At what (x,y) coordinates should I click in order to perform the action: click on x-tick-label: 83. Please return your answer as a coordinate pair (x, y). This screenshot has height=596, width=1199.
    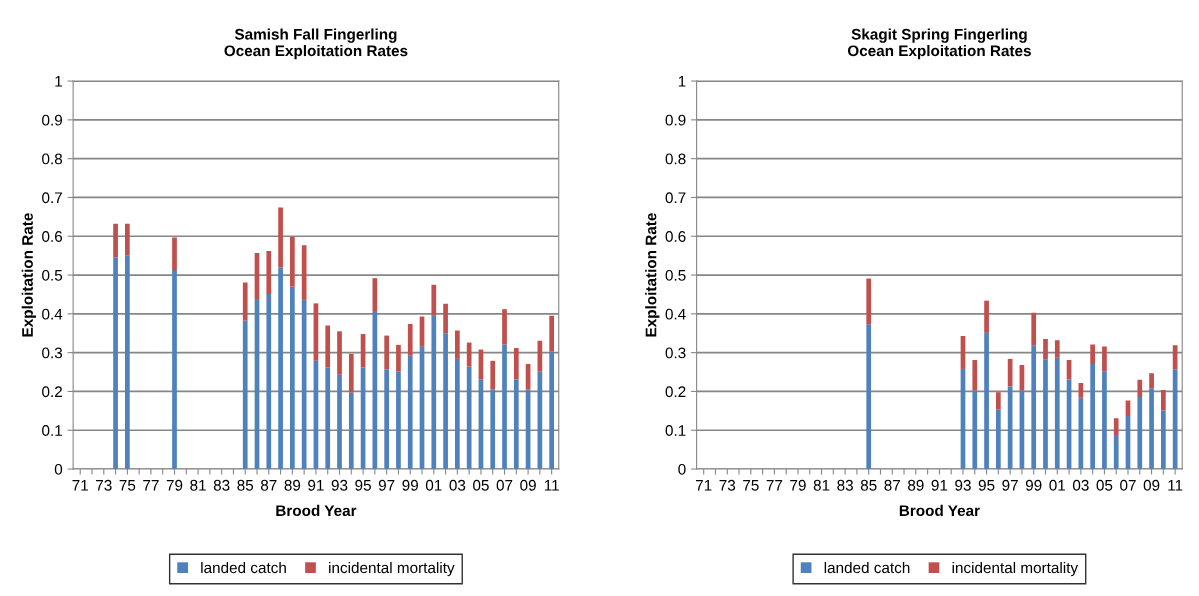
    Looking at the image, I should click on (221, 485).